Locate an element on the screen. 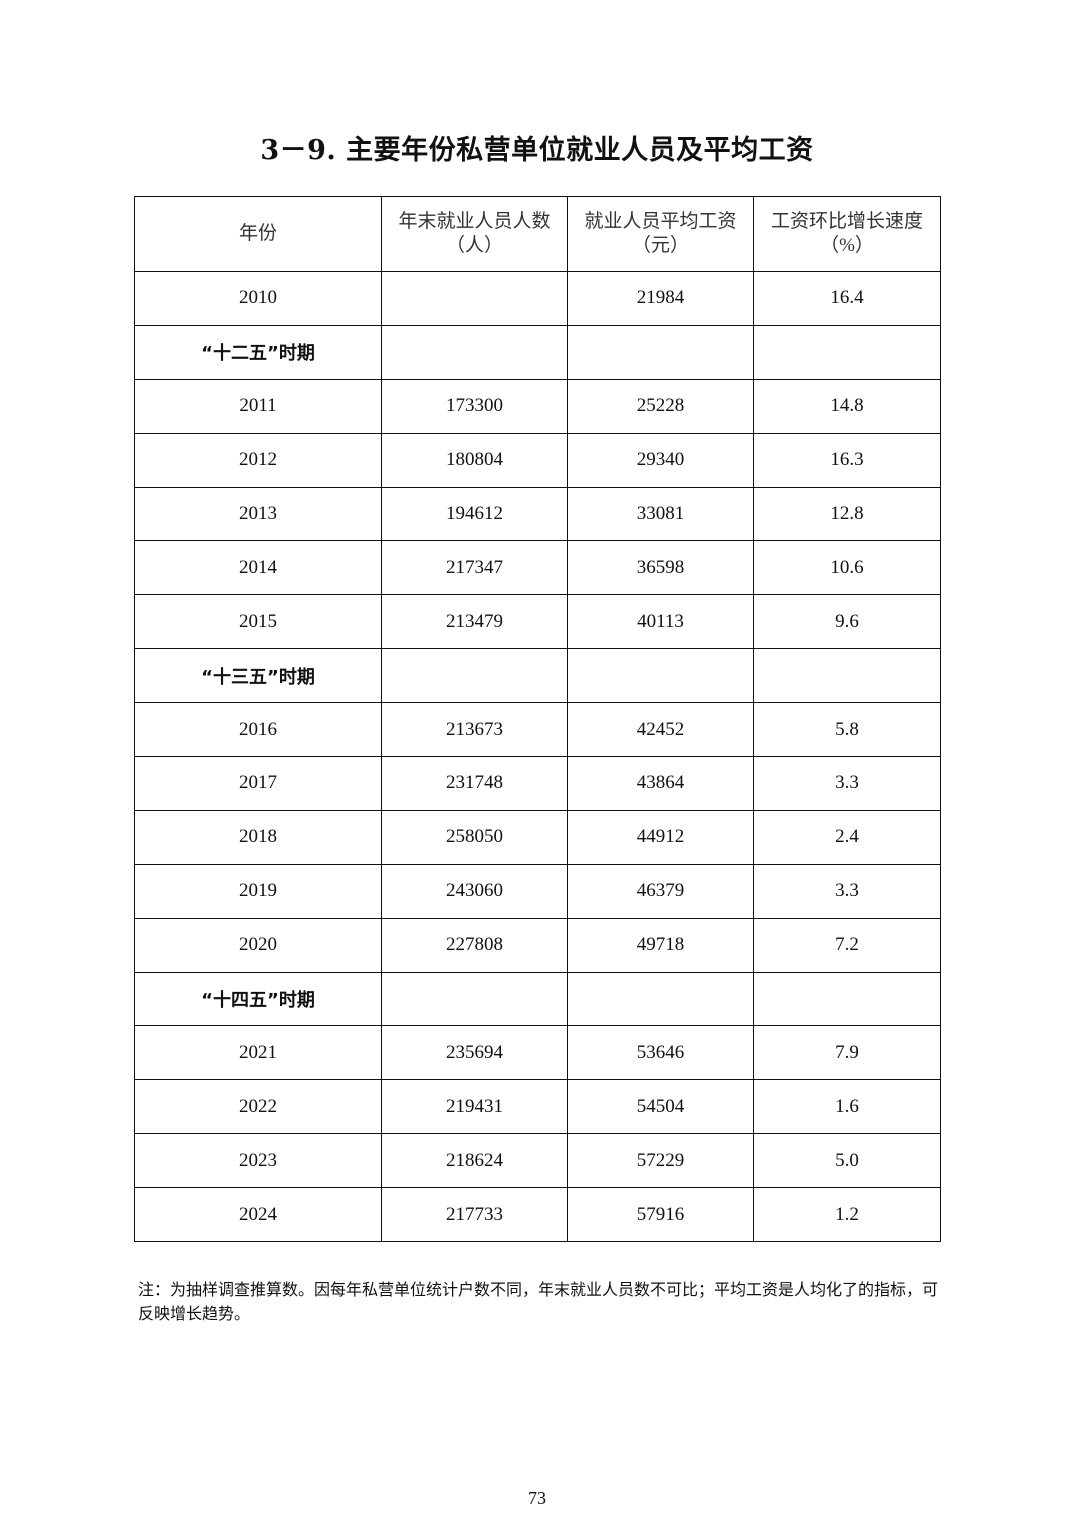 The image size is (1074, 1520). table-row: 2017 231748 43864 3.3 is located at coordinates (537, 783).